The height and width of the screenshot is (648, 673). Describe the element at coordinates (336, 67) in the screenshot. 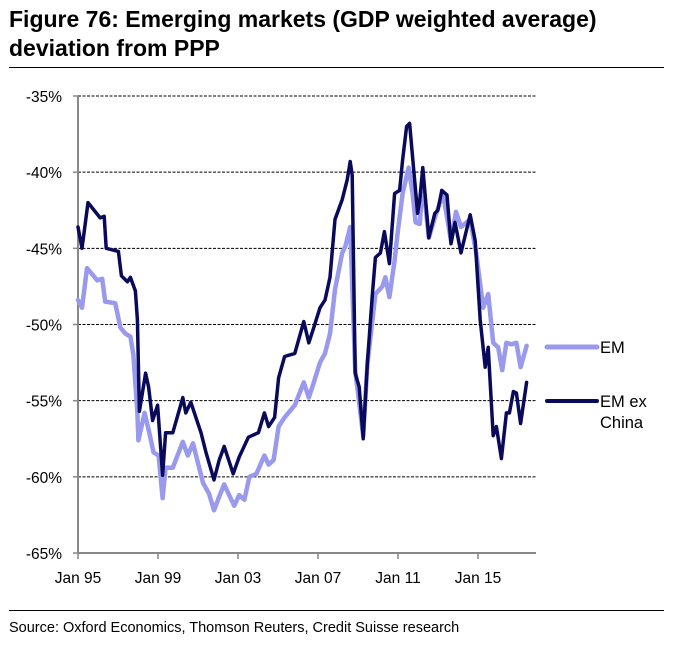

I see `title-divider` at that location.